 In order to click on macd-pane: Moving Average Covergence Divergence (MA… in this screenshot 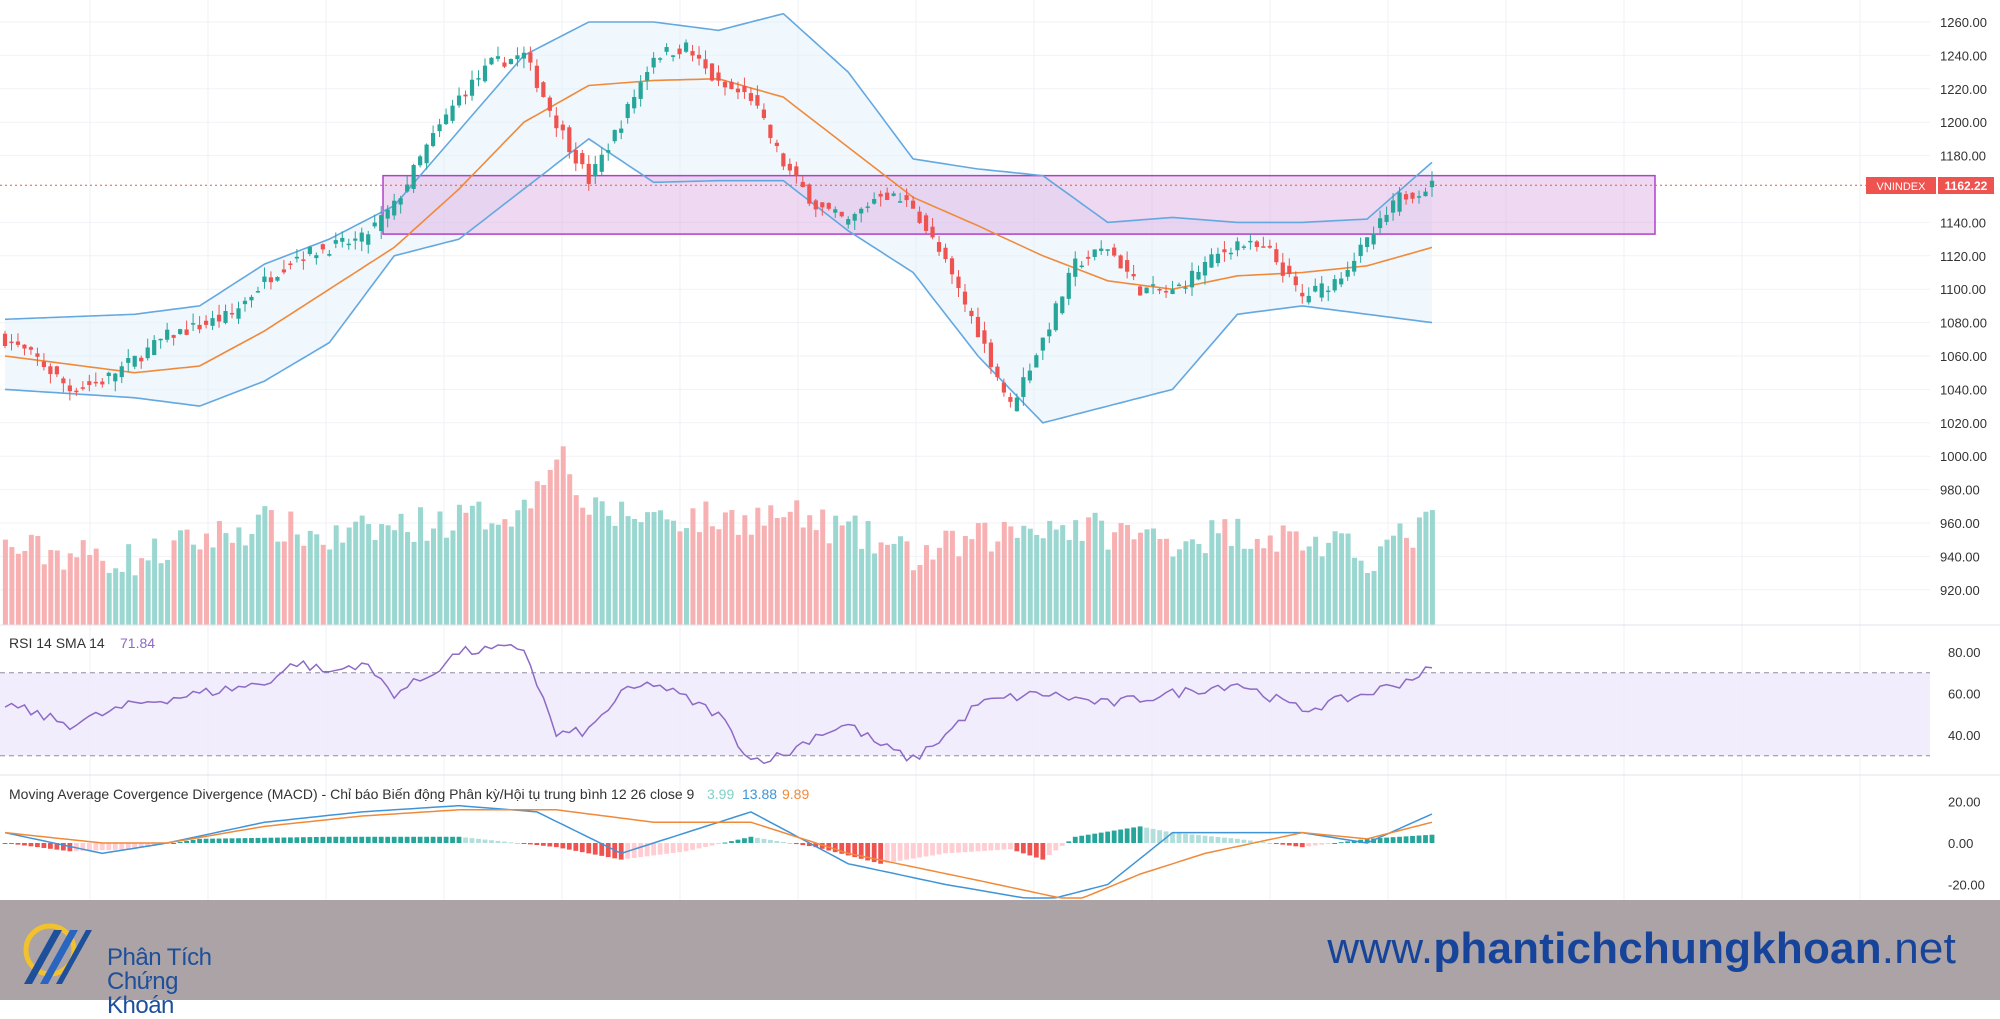, I will do `click(718, 842)`.